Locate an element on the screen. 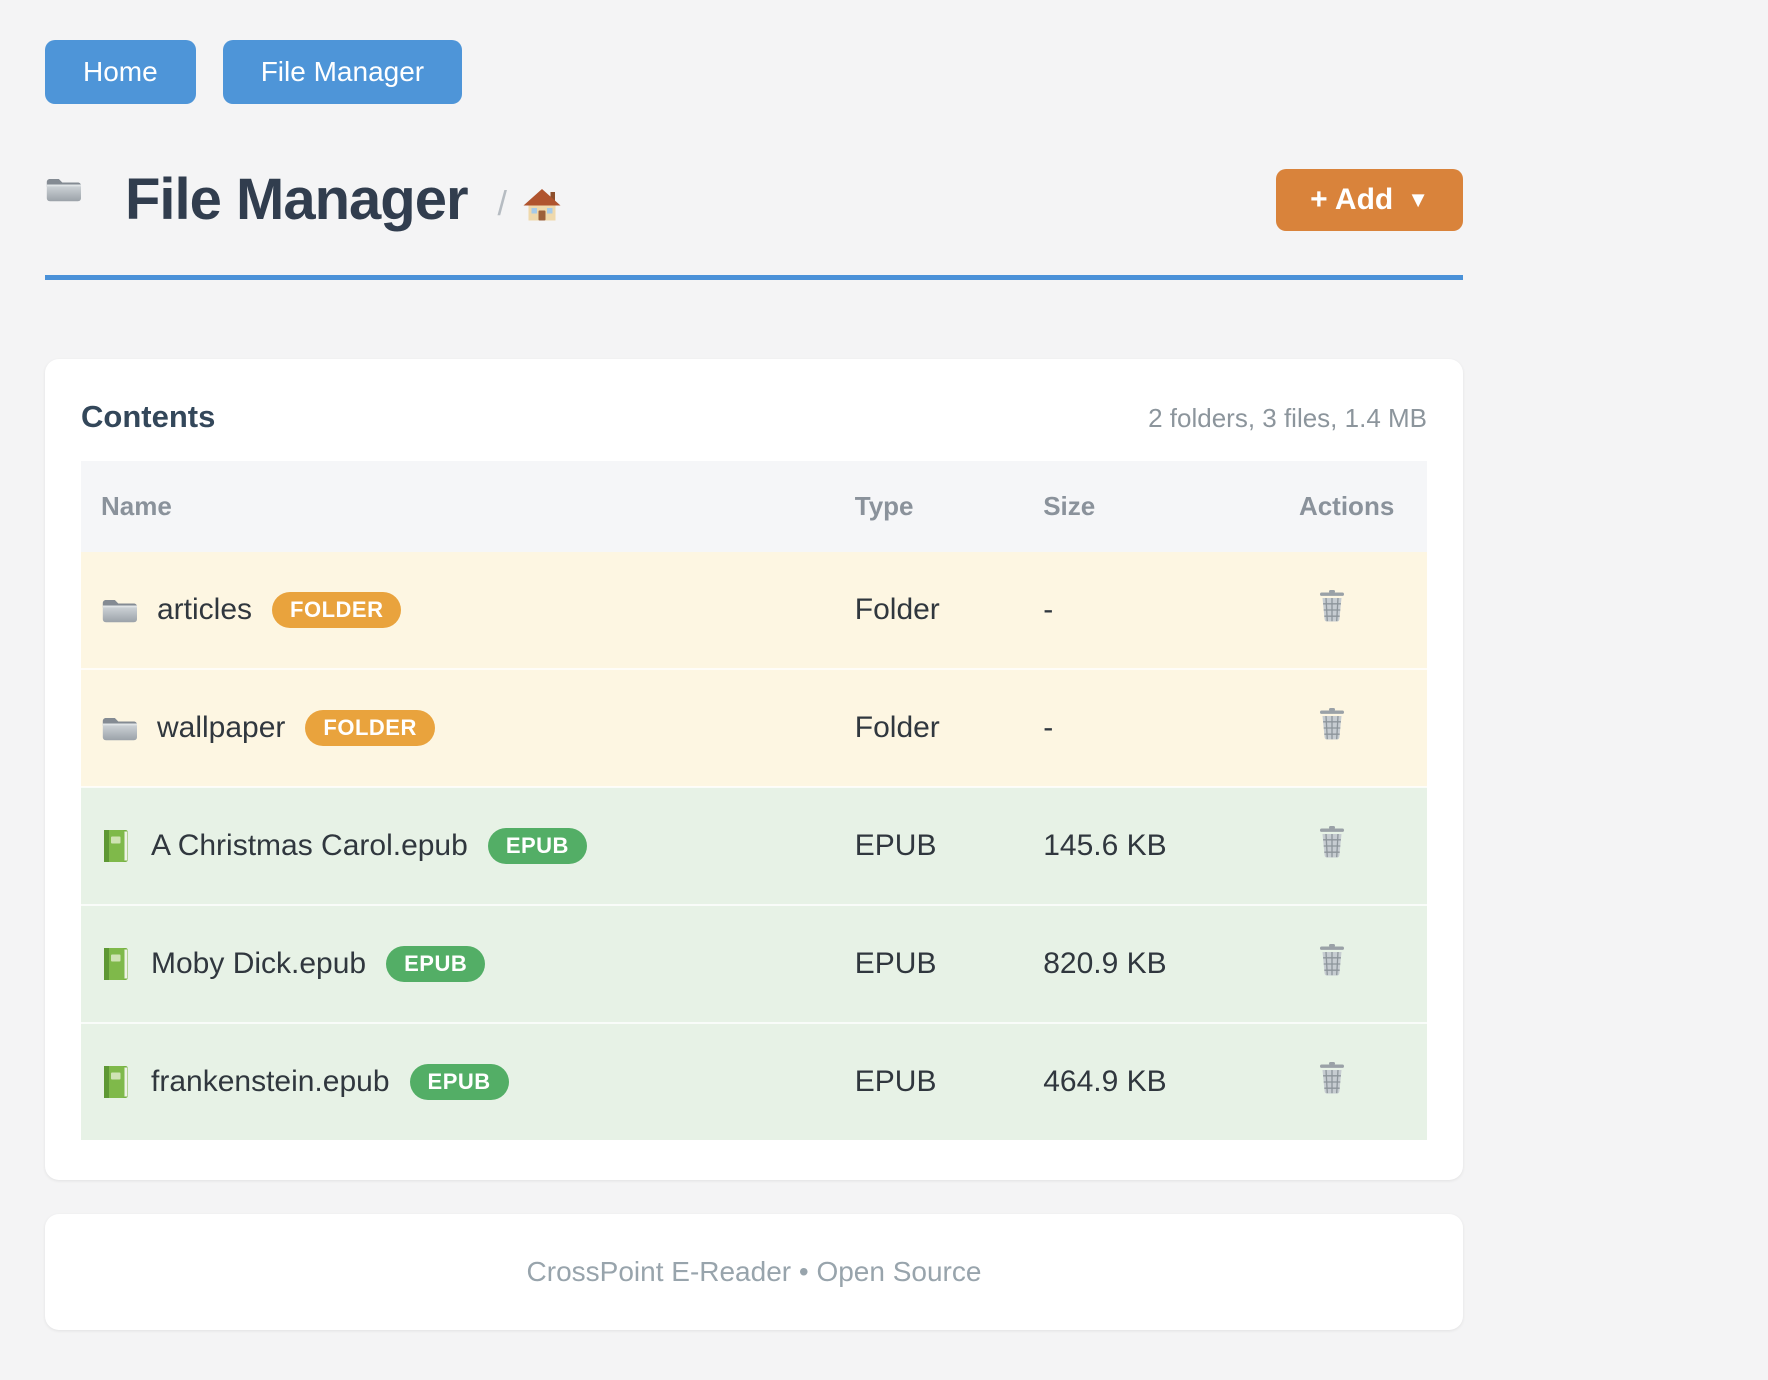 The width and height of the screenshot is (1768, 1380). item-size: 820.9 KB is located at coordinates (1151, 963).